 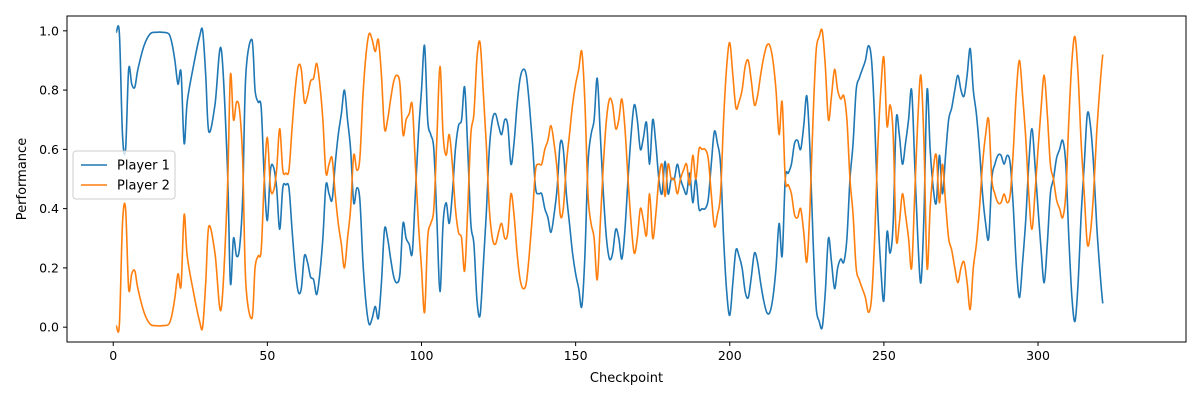 What do you see at coordinates (884, 355) in the screenshot?
I see `x-tick-label: 250` at bounding box center [884, 355].